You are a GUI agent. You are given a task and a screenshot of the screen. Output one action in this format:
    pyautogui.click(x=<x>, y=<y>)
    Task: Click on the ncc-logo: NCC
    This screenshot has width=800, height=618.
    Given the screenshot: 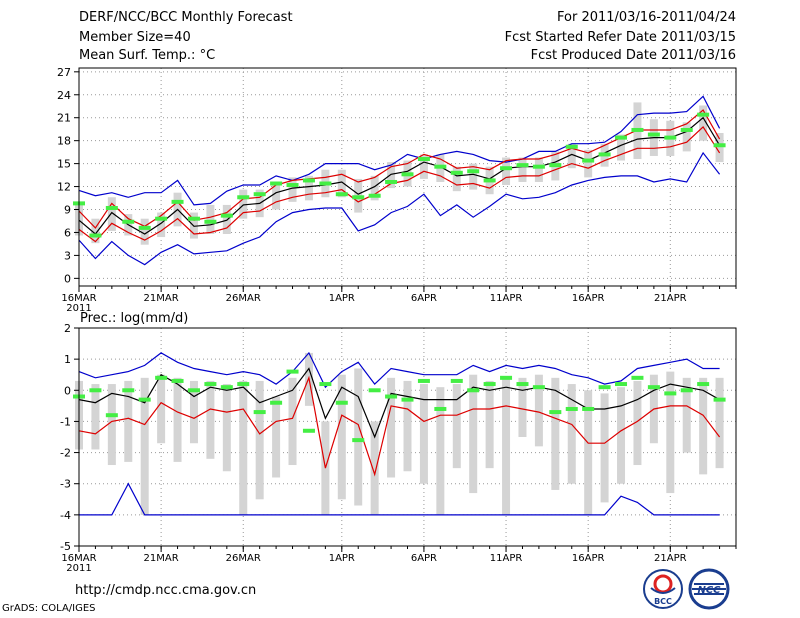 What is the action you would take?
    pyautogui.click(x=709, y=589)
    